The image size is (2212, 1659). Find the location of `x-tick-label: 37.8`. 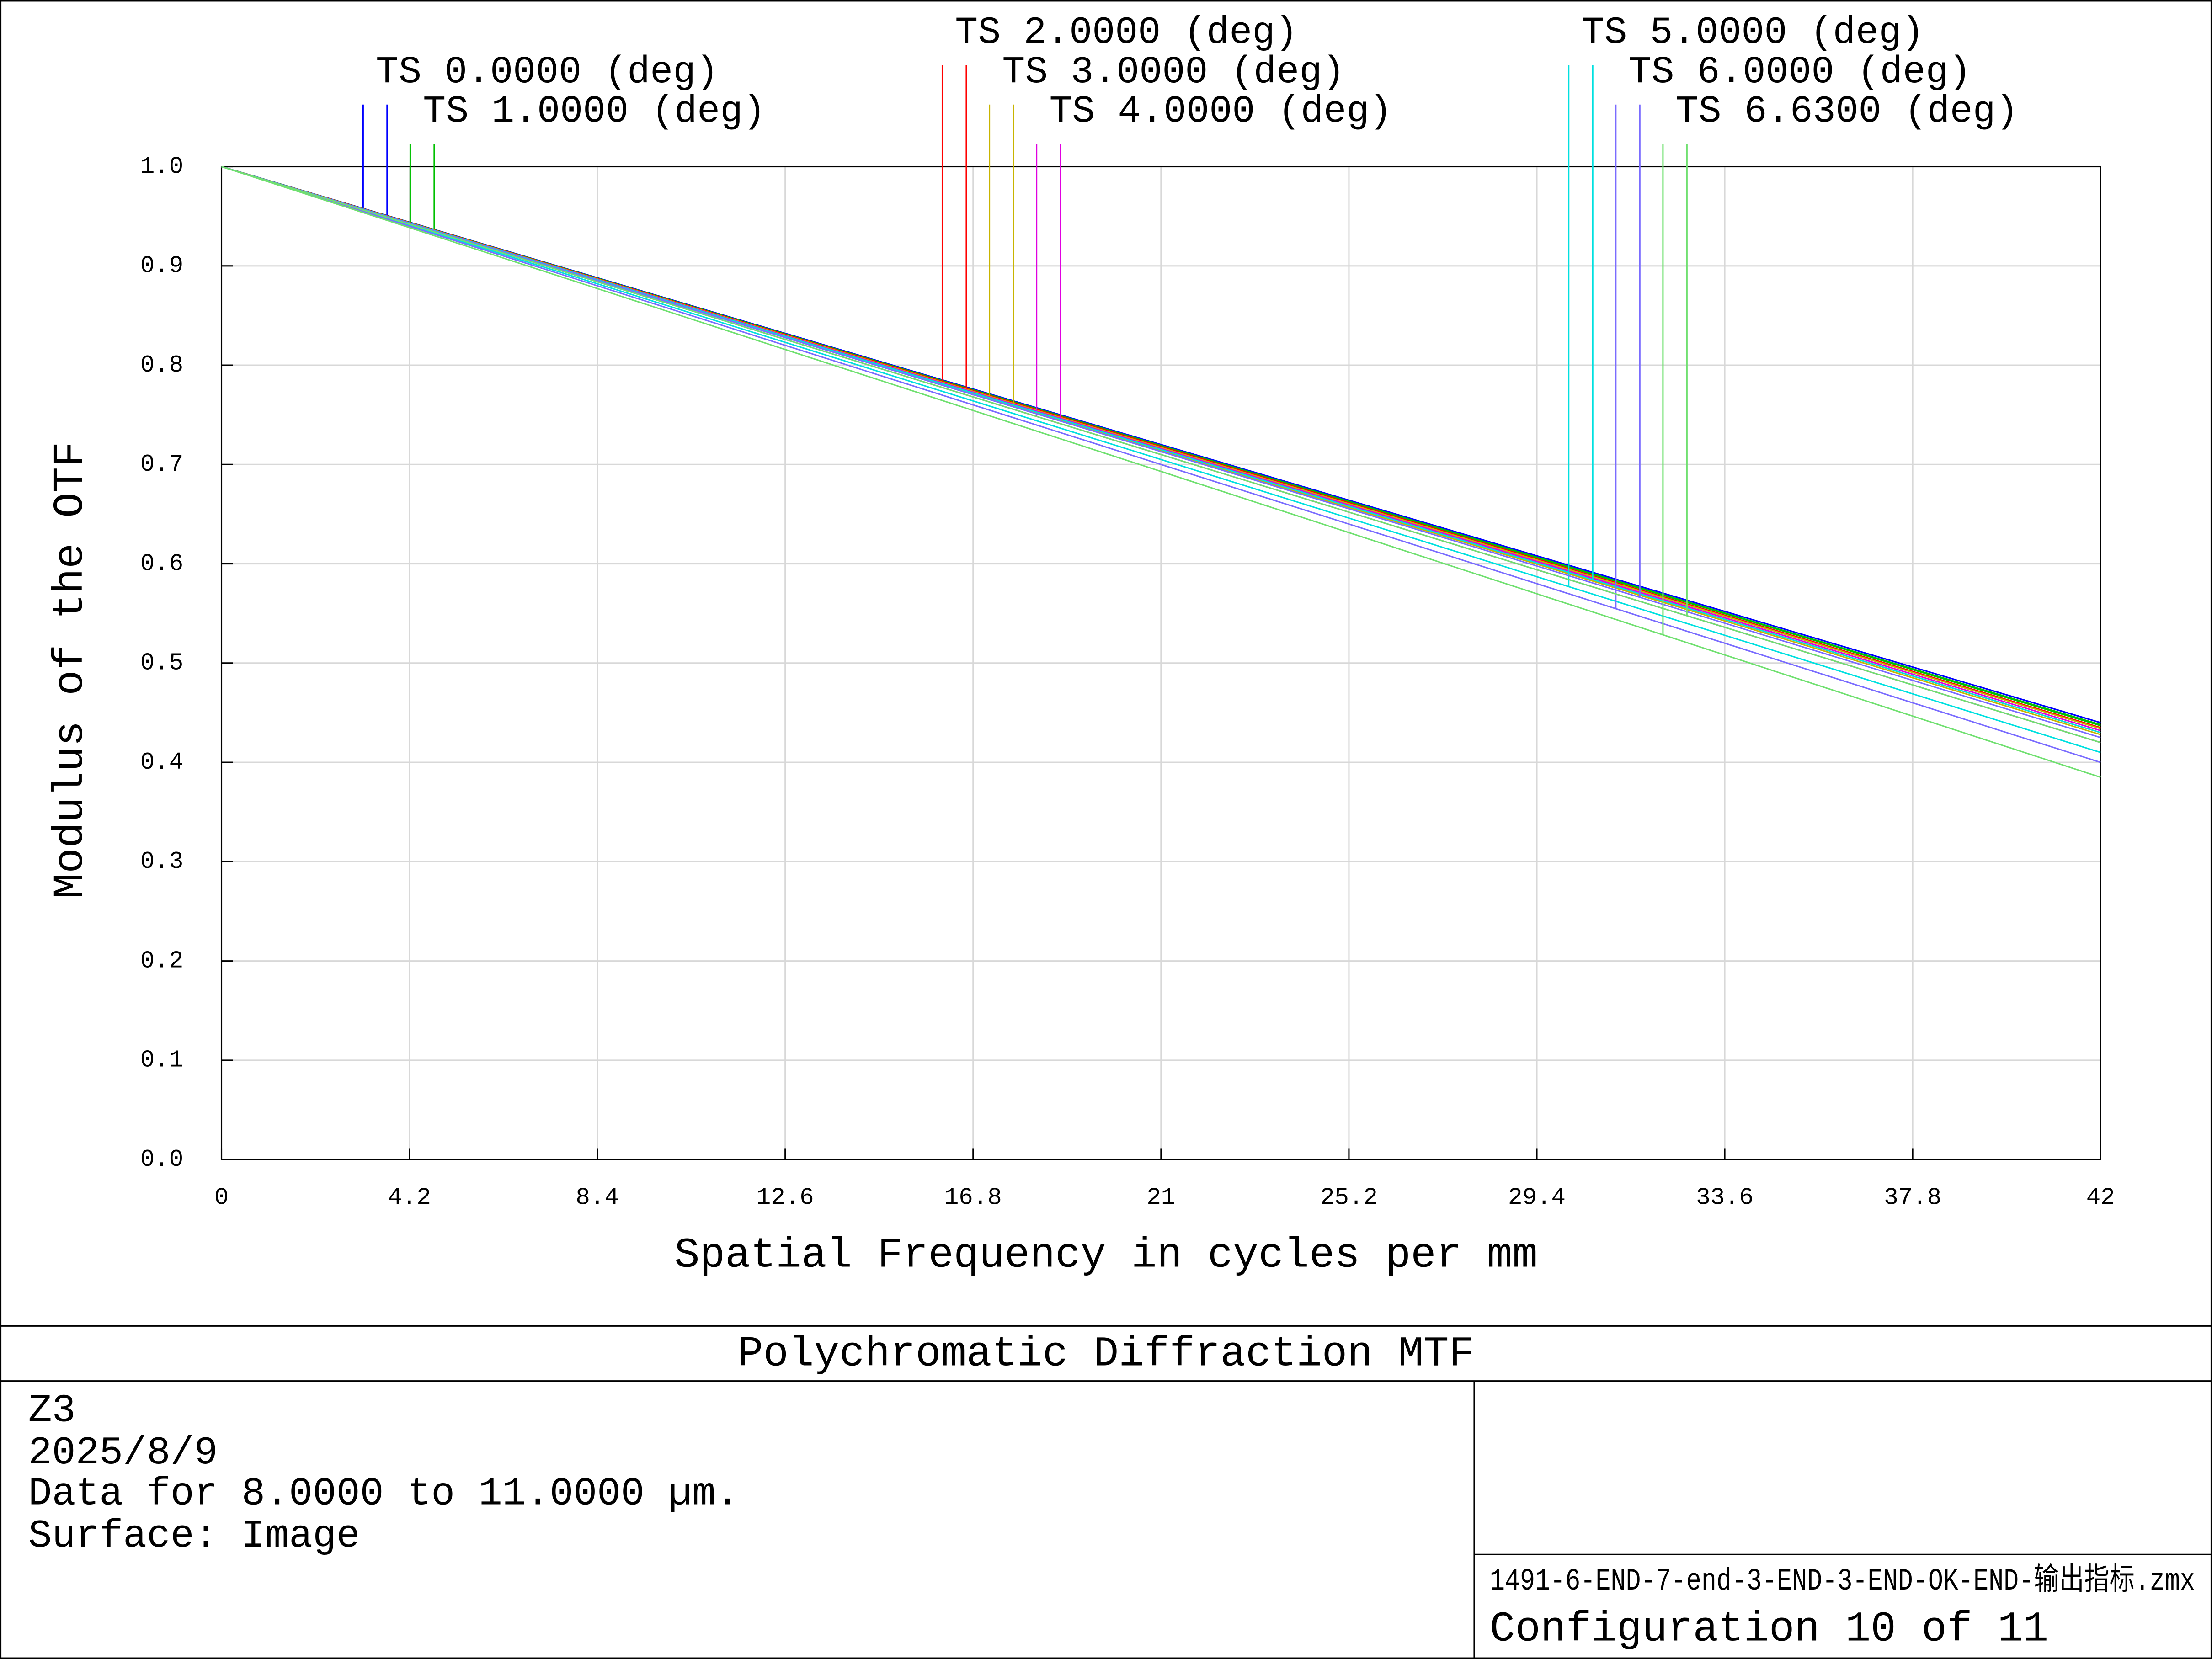

x-tick-label: 37.8 is located at coordinates (1912, 1197).